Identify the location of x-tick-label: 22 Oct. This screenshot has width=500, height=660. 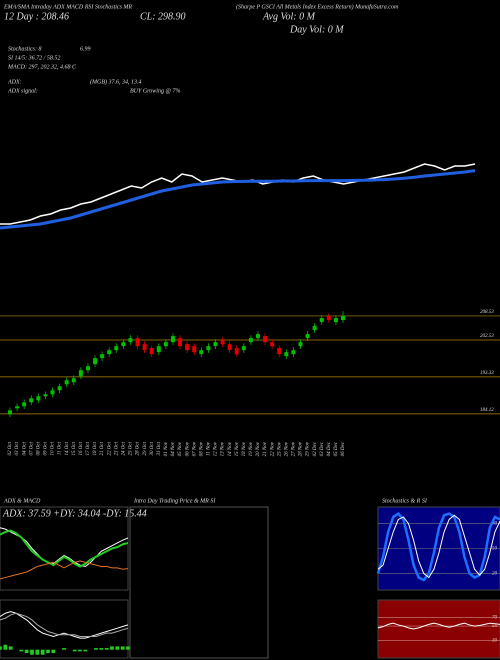
(109, 448).